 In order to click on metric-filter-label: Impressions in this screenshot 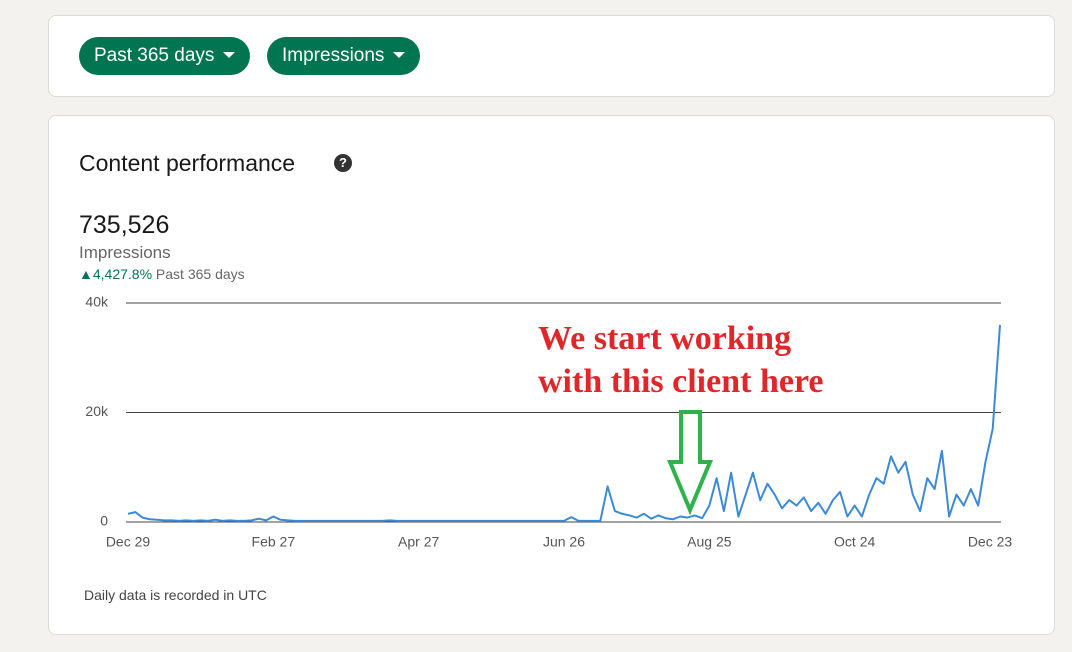, I will do `click(333, 55)`.